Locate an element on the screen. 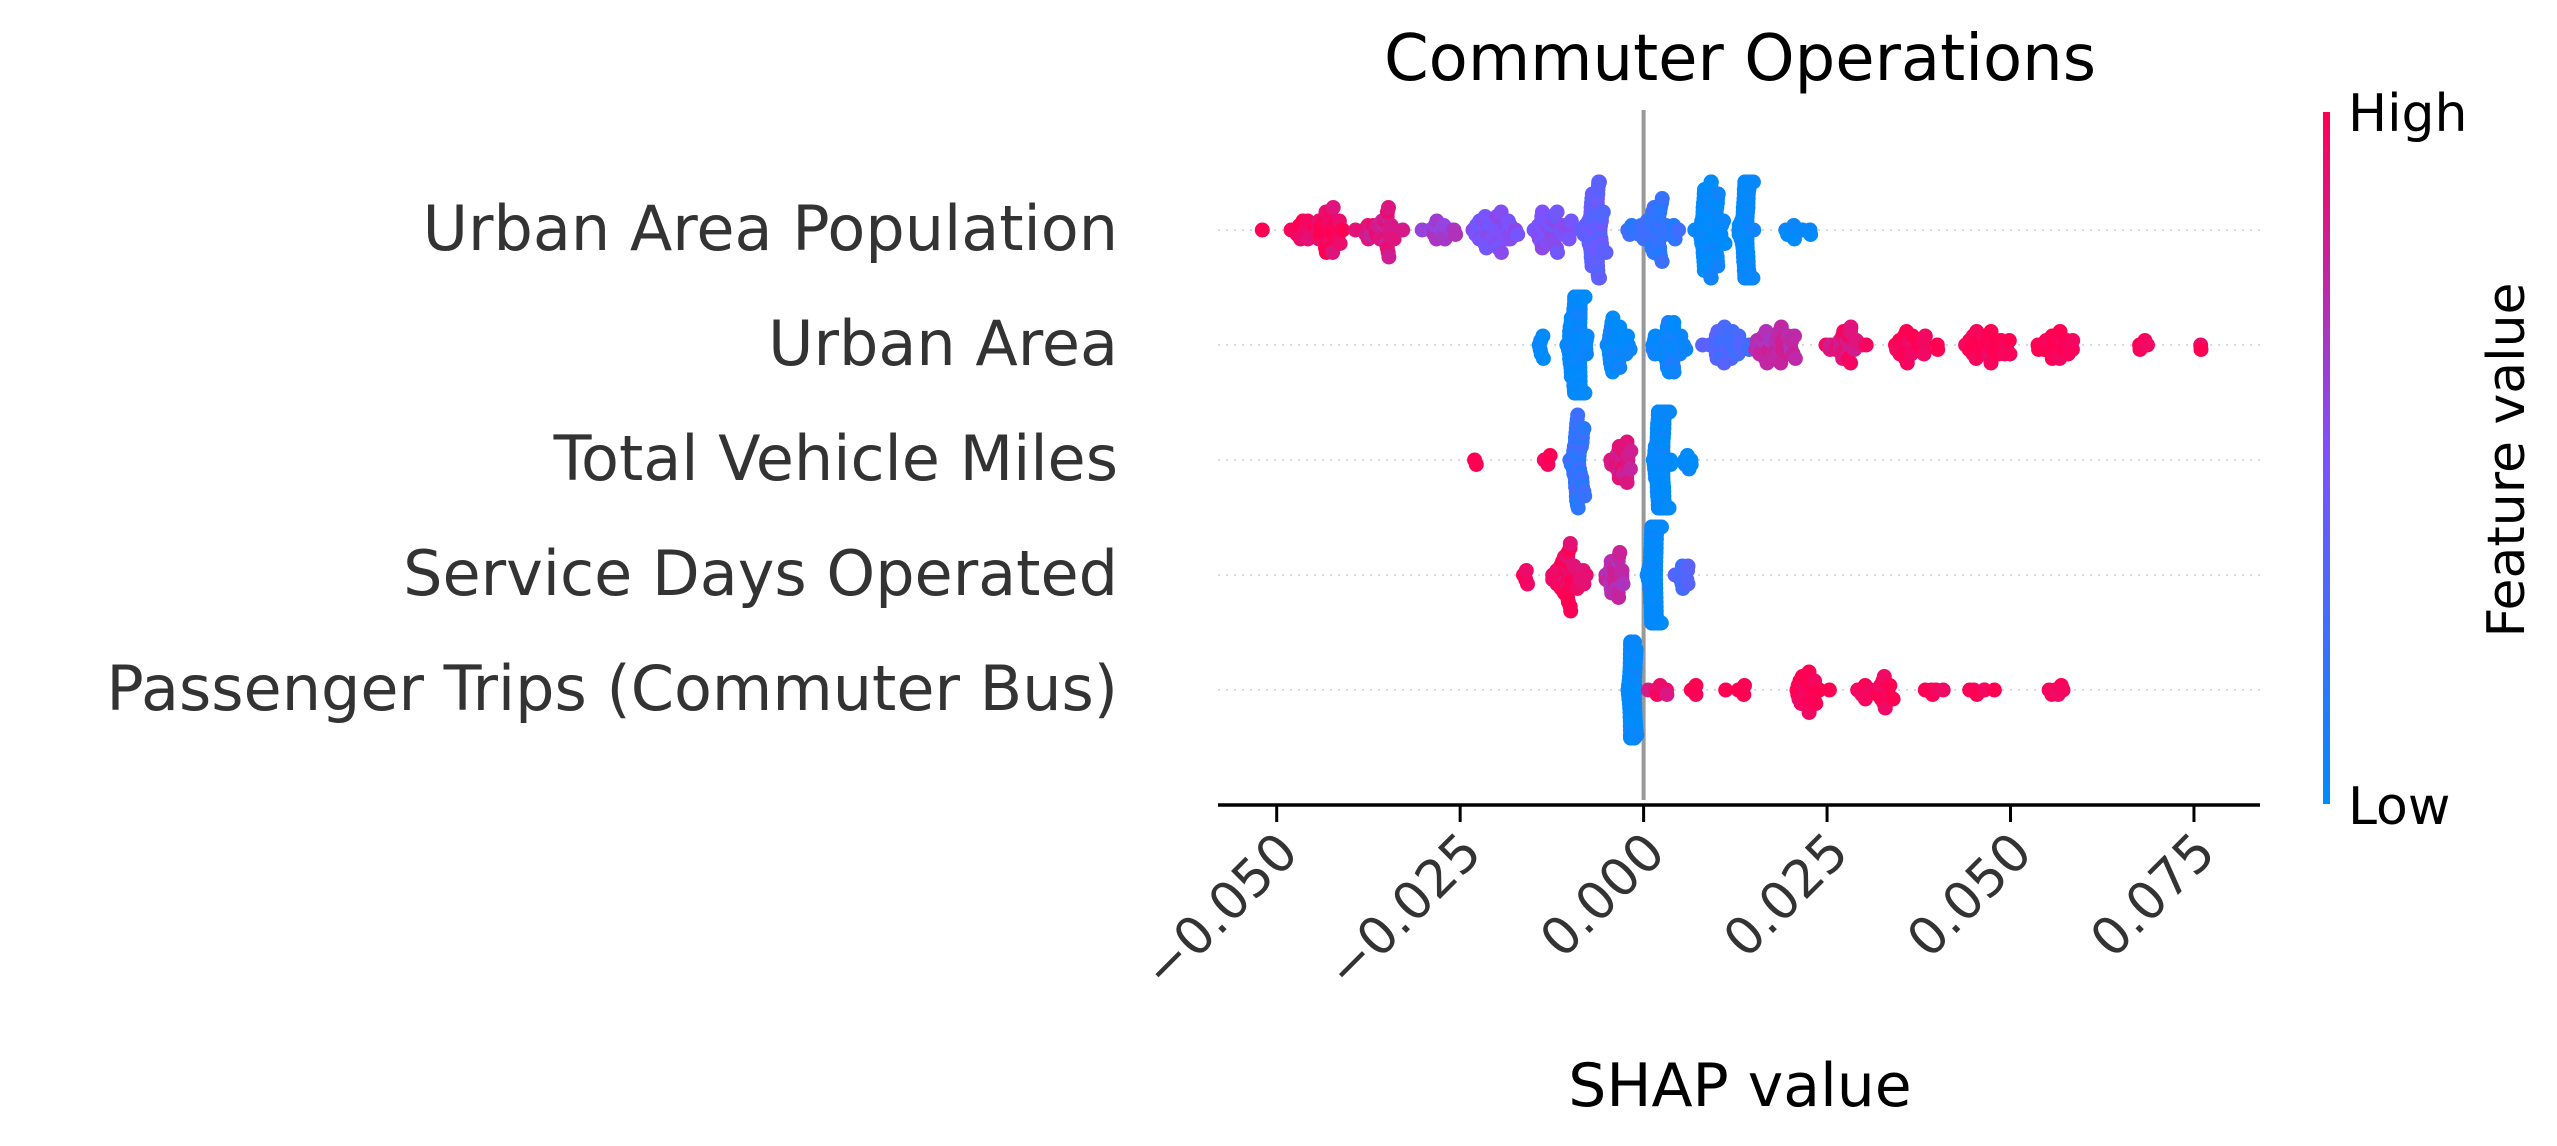 This screenshot has width=2557, height=1146. x-tick-label: −0.025 is located at coordinates (1404, 911).